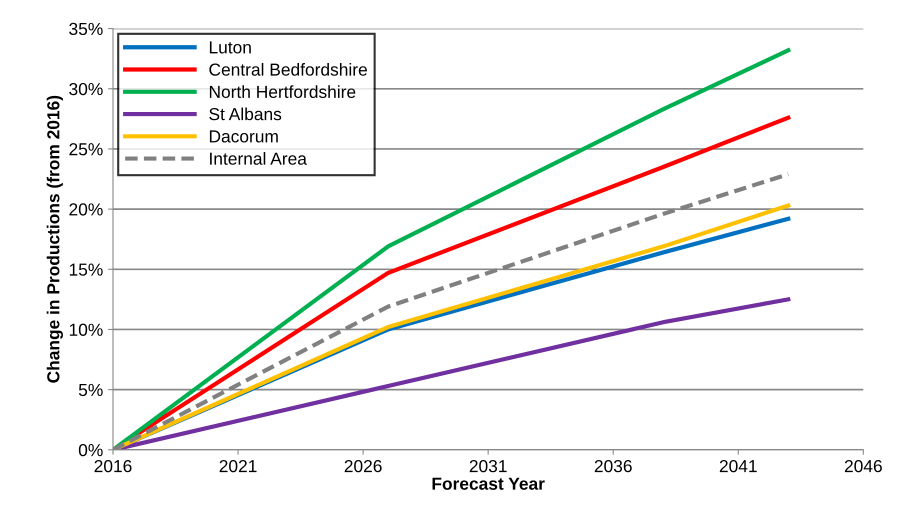 The width and height of the screenshot is (904, 520). Describe the element at coordinates (230, 47) in the screenshot. I see `legend-label: Luton` at that location.